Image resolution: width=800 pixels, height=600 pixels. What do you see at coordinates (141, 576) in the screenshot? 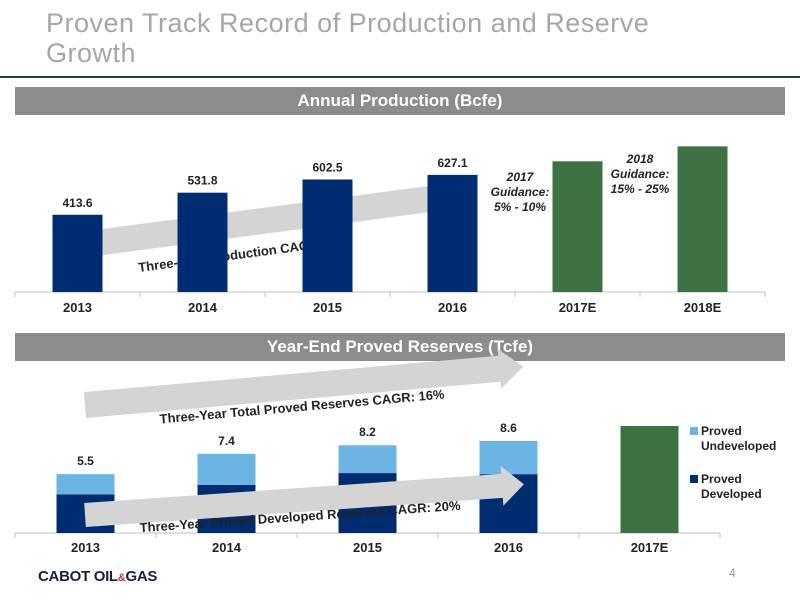
I see `logo-end: GAS` at bounding box center [141, 576].